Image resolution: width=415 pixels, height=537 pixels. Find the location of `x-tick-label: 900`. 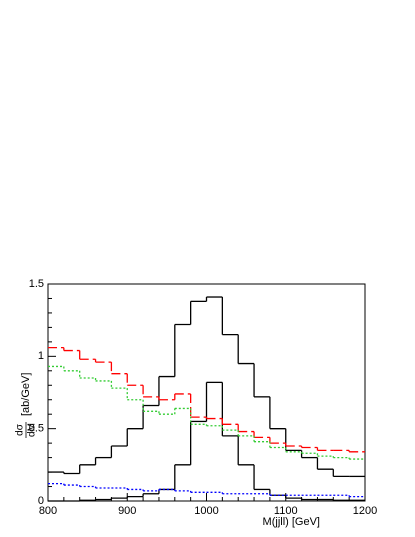

x-tick-label: 900 is located at coordinates (127, 511).